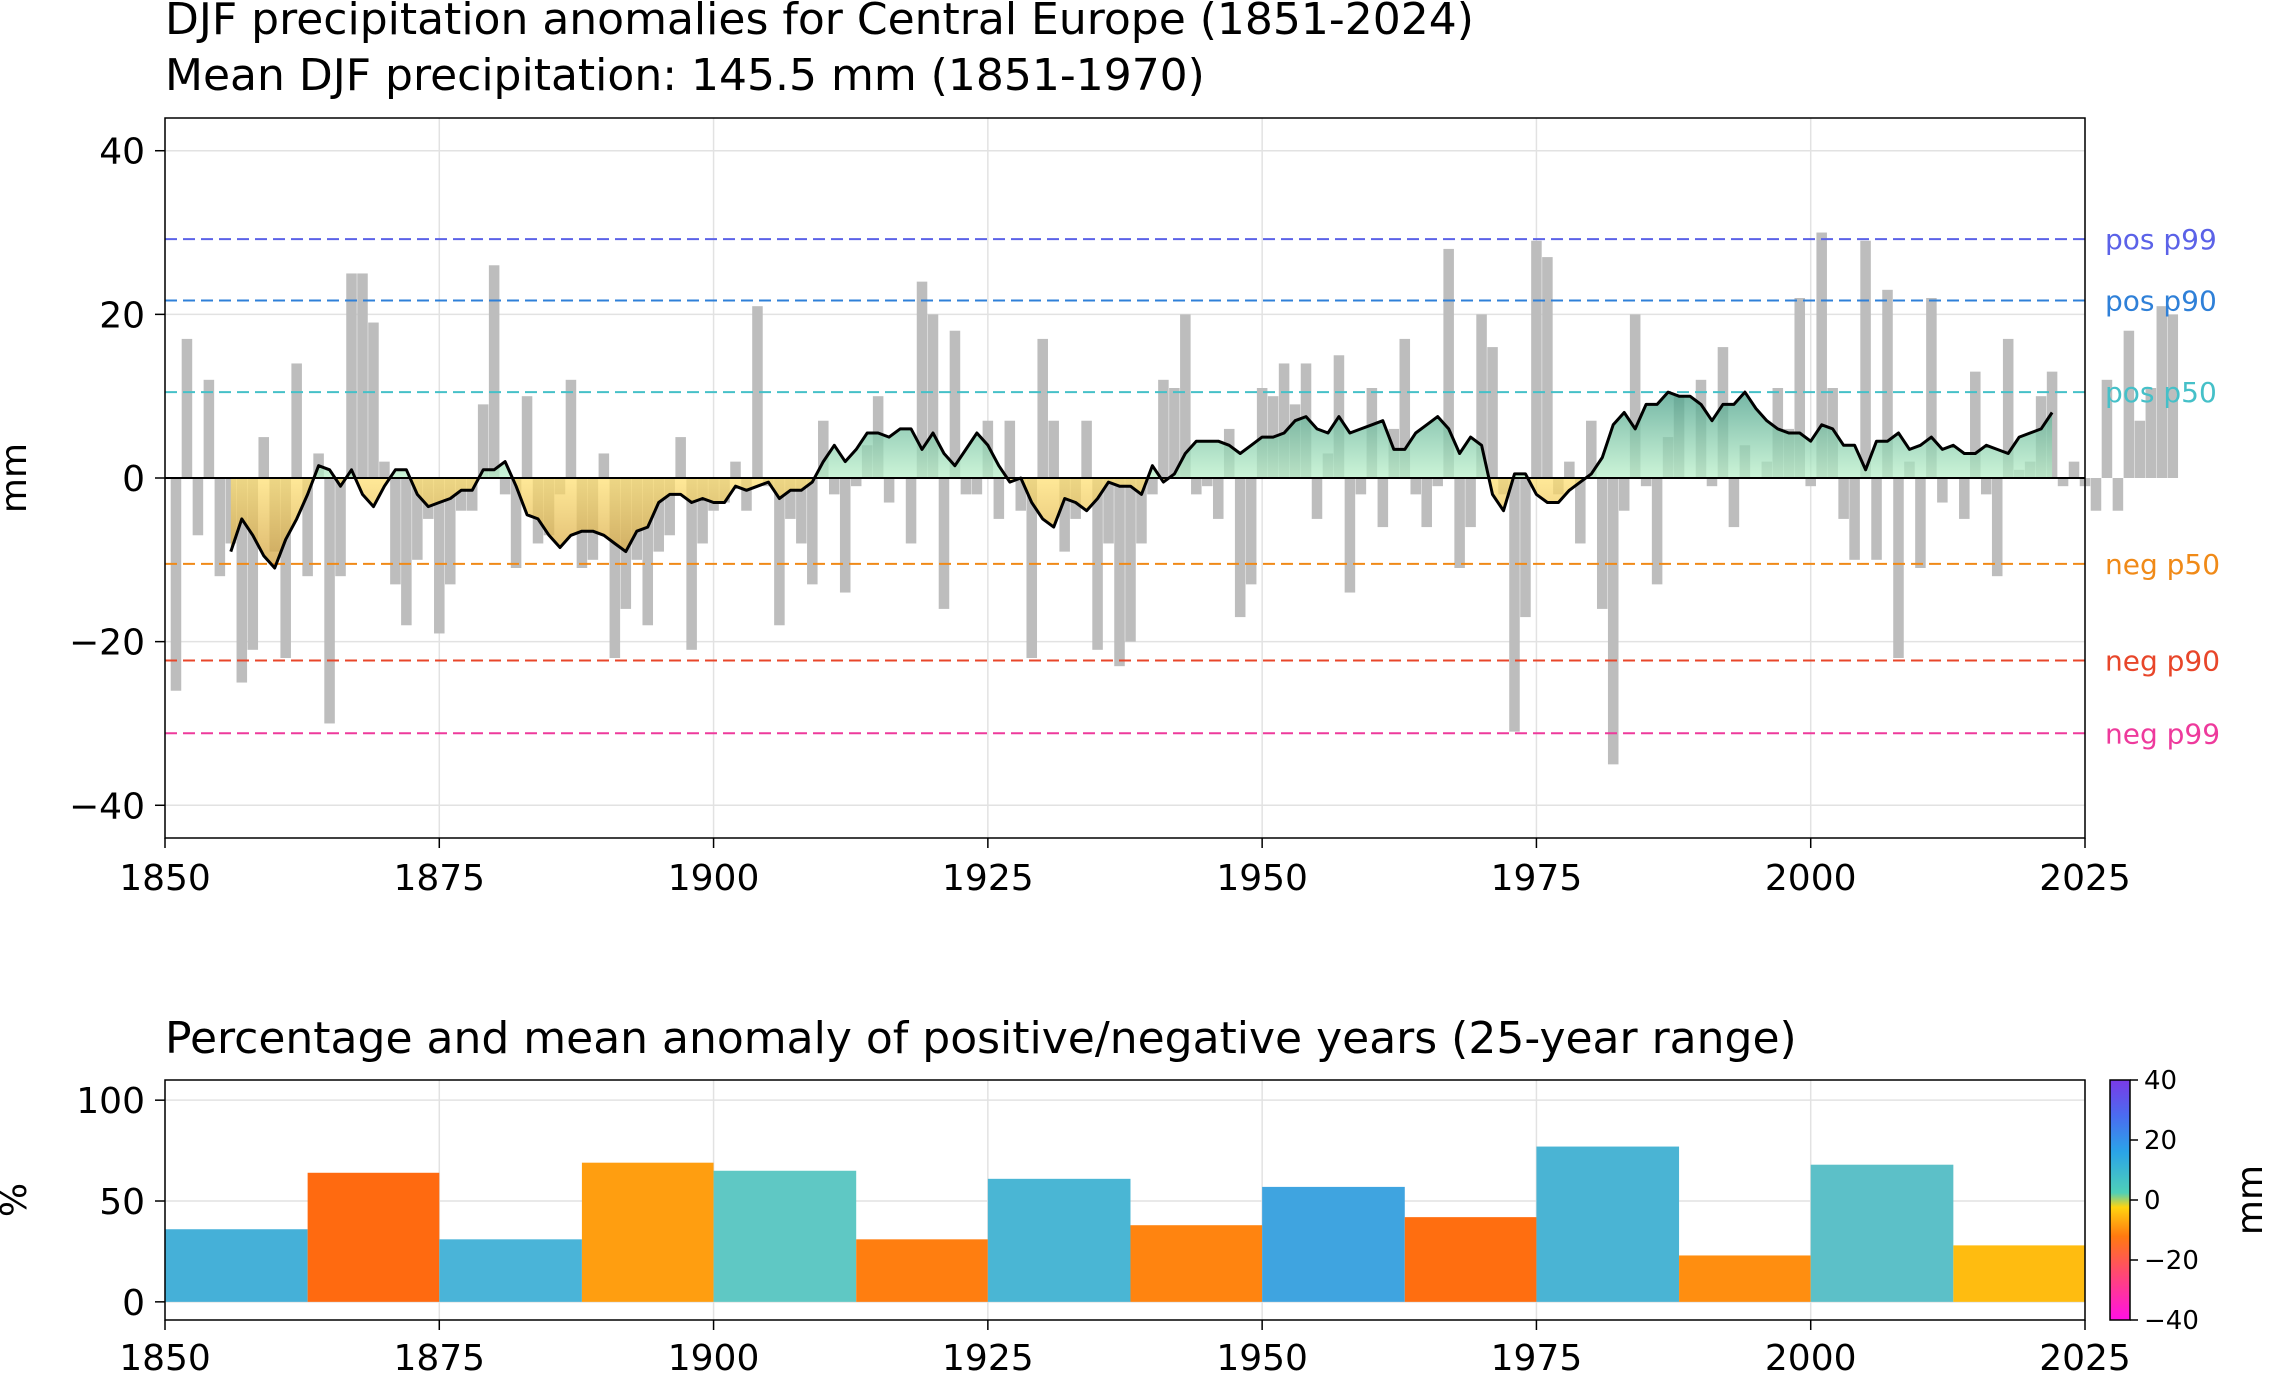  I want to click on y-tick-label: 20, so click(122, 315).